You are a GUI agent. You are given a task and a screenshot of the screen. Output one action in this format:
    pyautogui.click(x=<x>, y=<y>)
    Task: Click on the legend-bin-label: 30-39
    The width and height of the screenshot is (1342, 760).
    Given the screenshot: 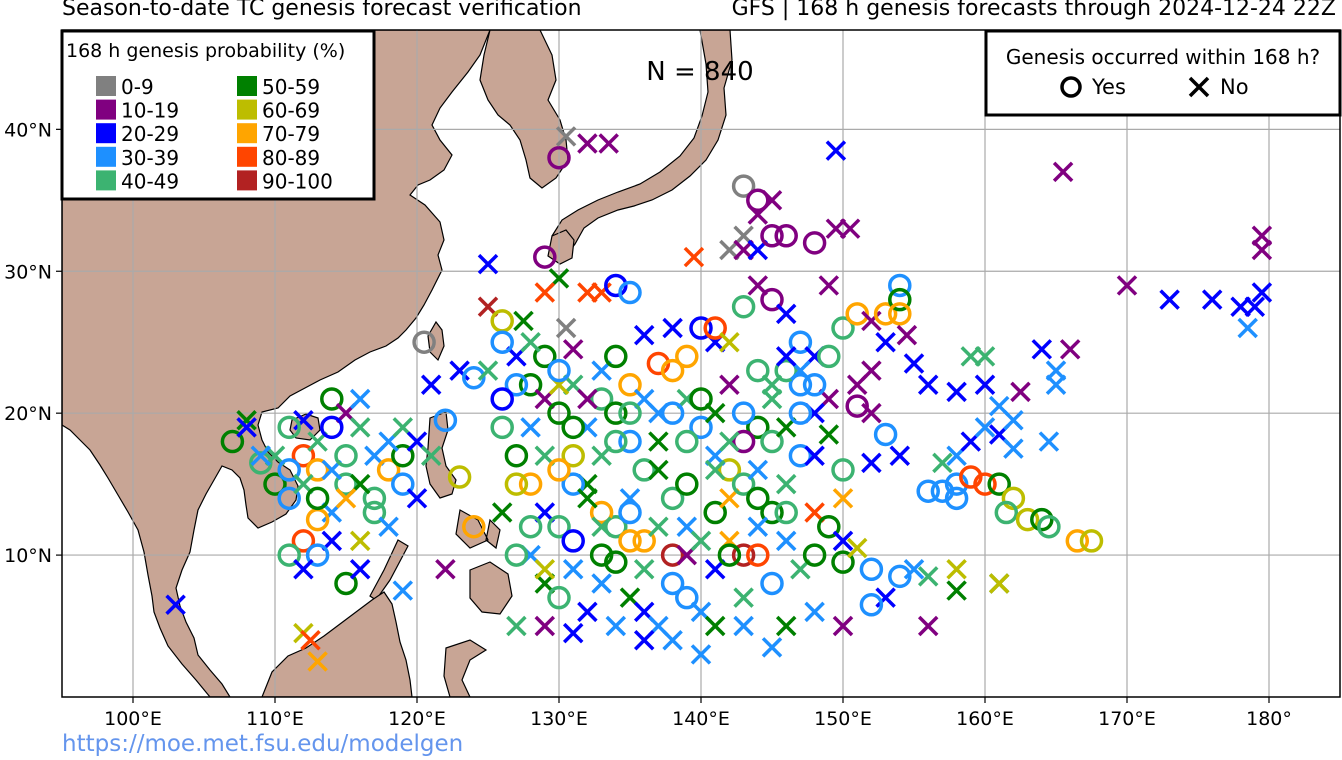 What is the action you would take?
    pyautogui.click(x=150, y=158)
    